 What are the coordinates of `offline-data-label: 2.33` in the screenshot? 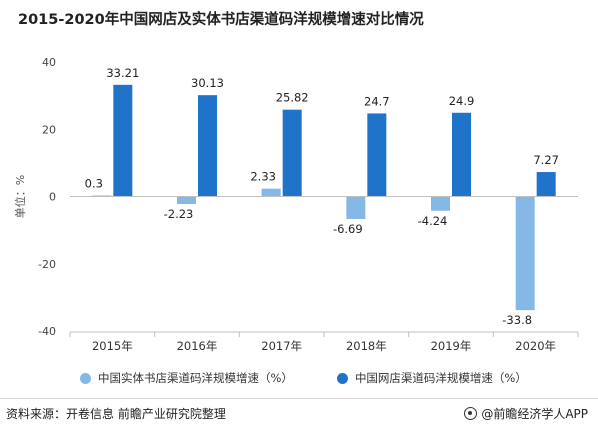 It's located at (263, 177).